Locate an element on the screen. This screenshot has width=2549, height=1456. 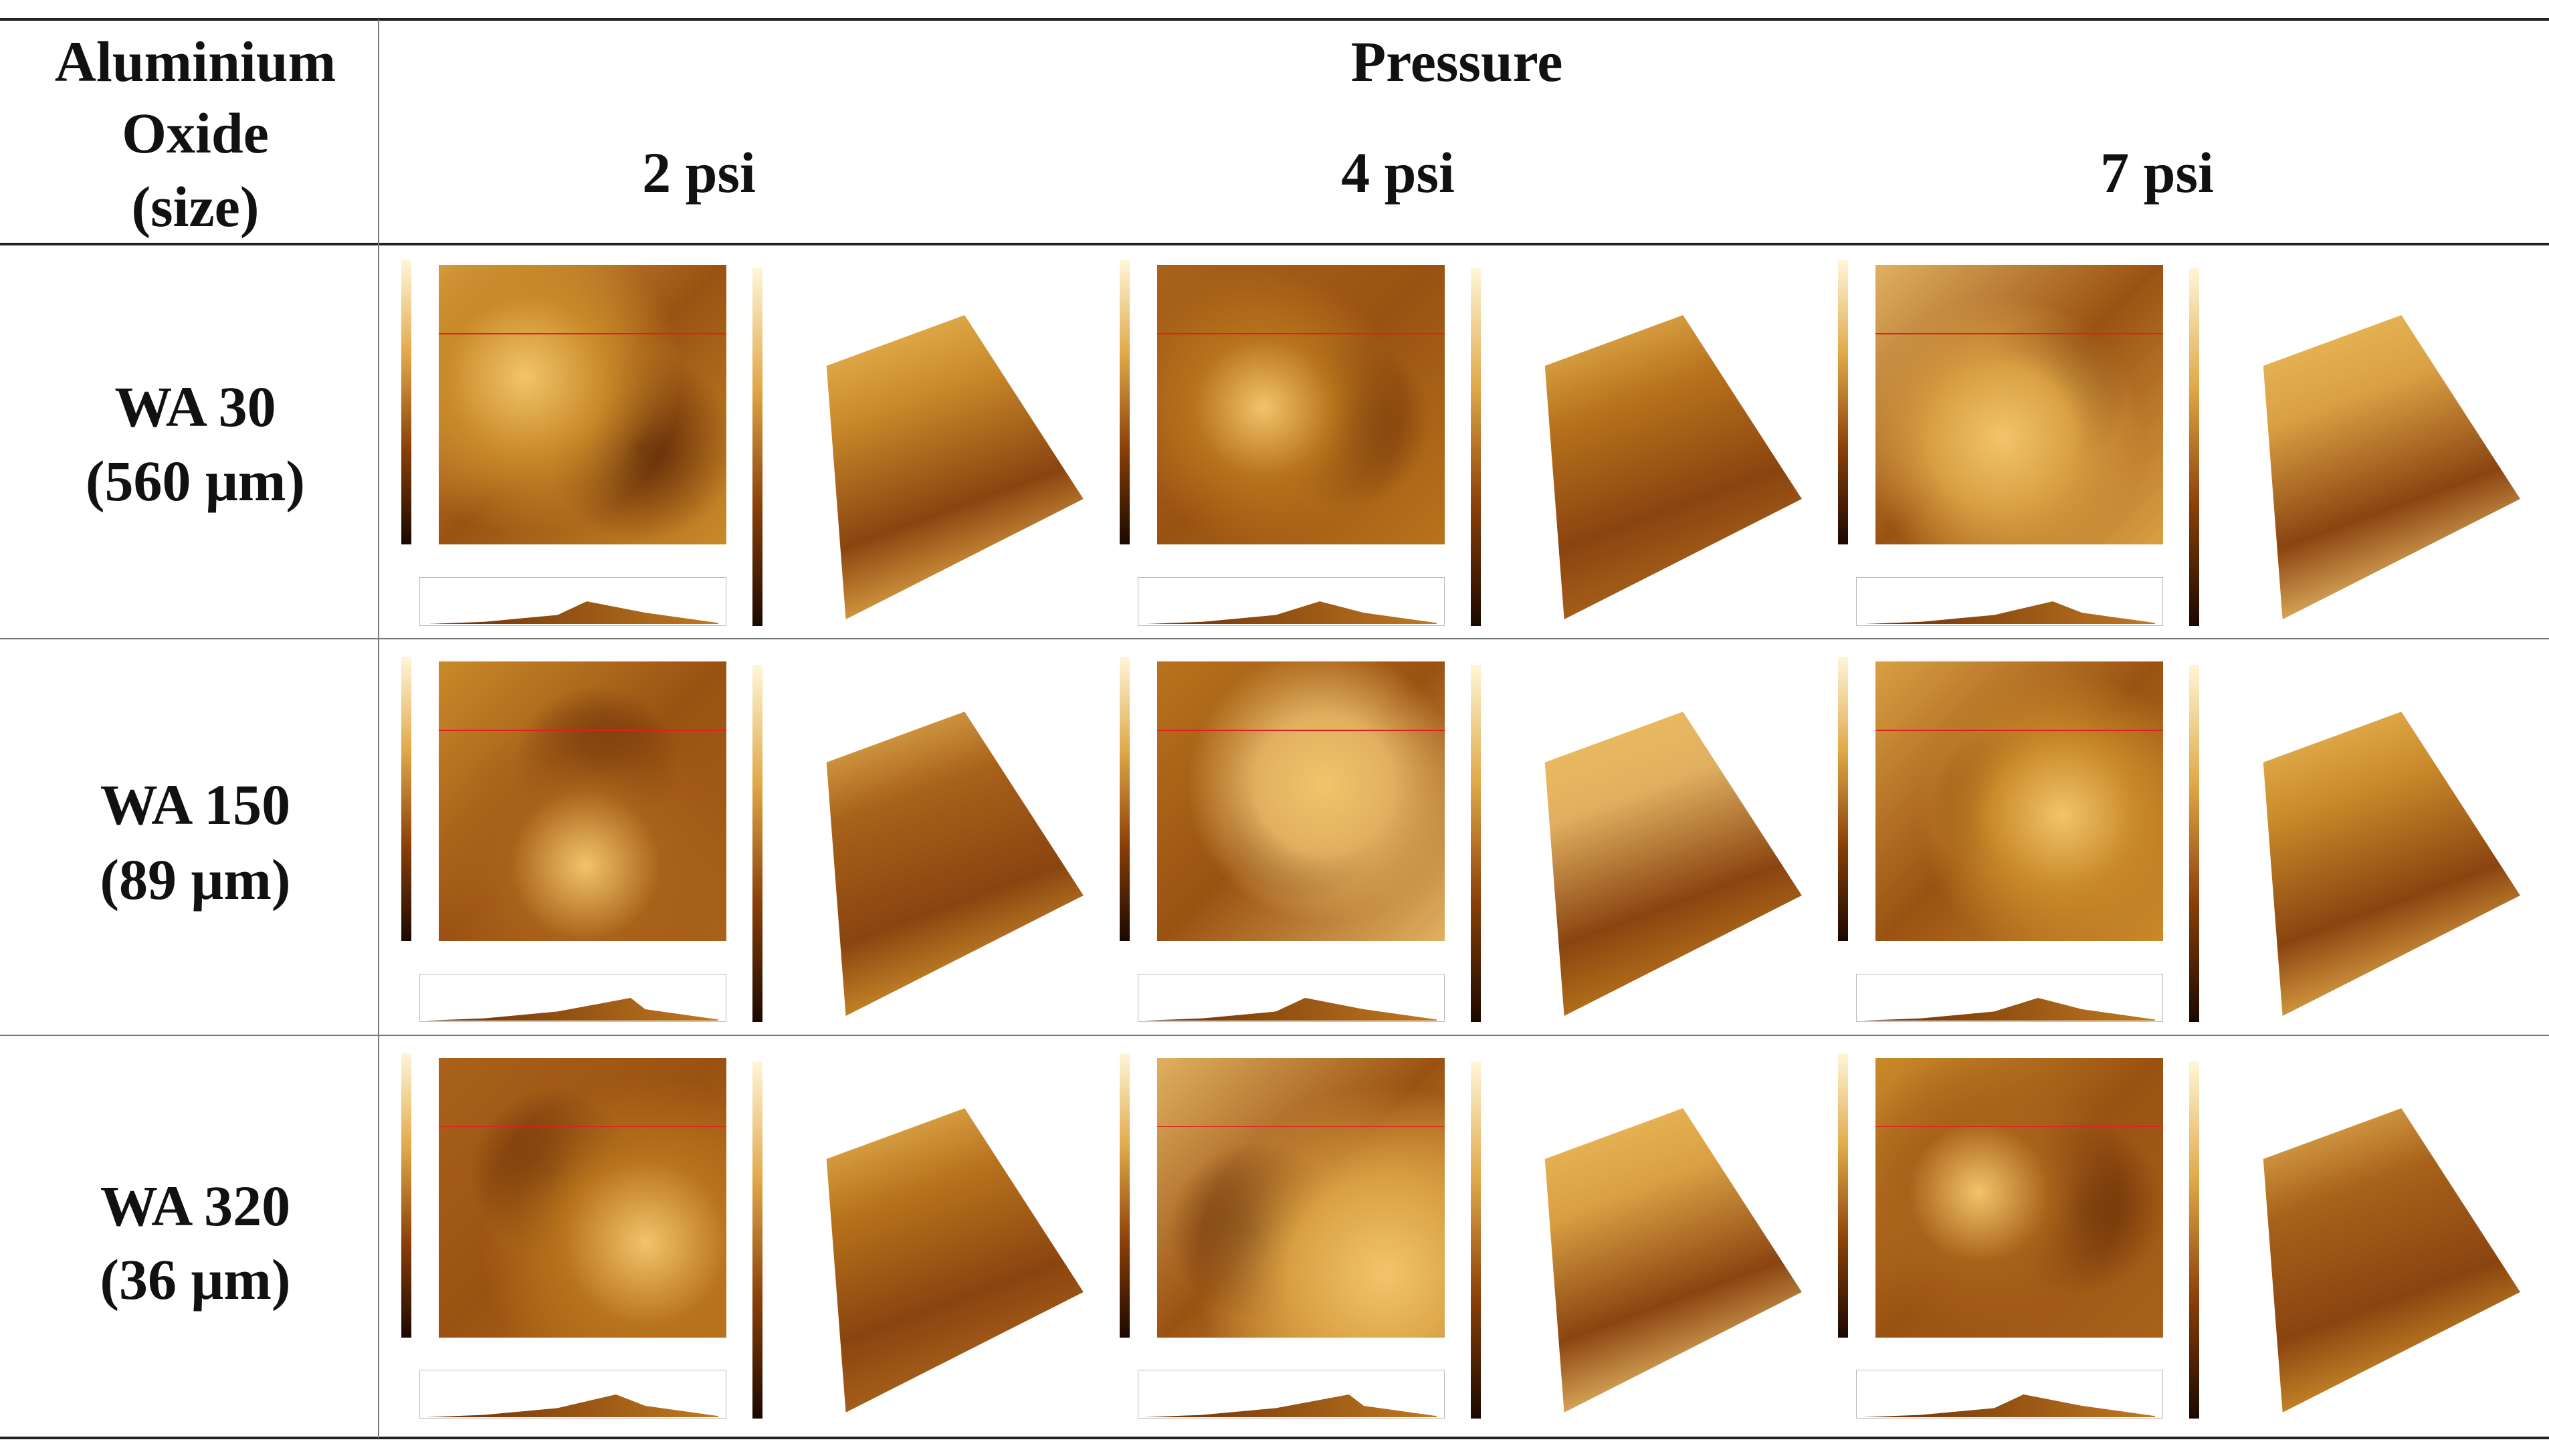
column-rule is located at coordinates (378, 728).